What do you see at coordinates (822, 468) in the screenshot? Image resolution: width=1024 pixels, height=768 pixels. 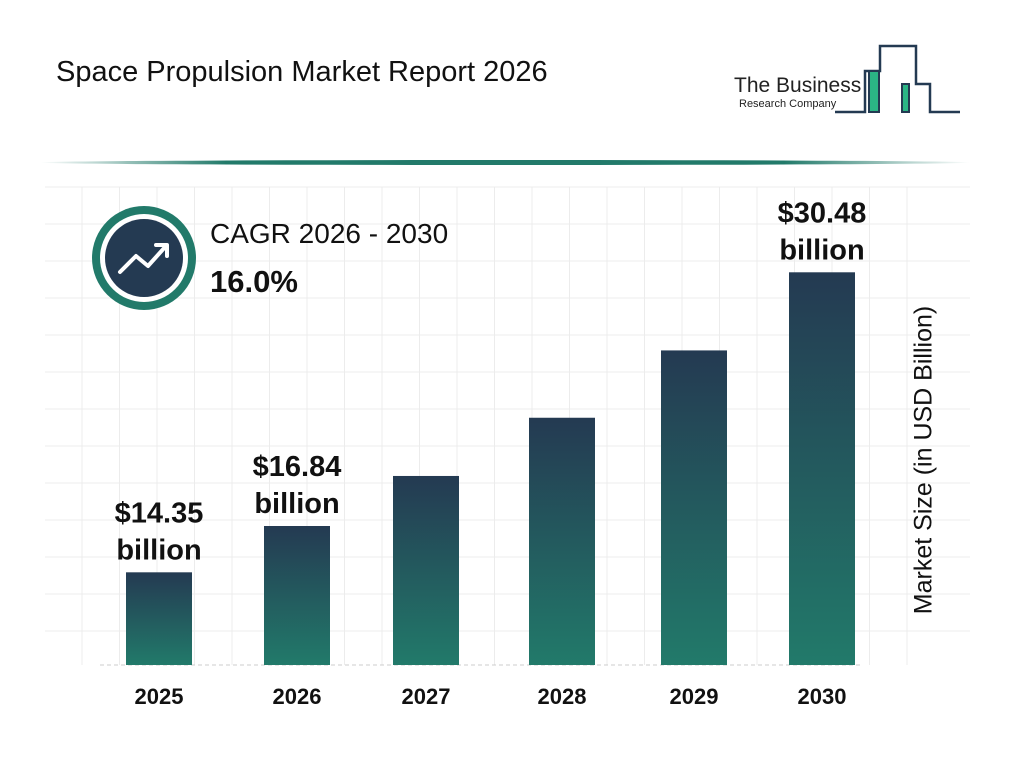 I see `bar-2030` at bounding box center [822, 468].